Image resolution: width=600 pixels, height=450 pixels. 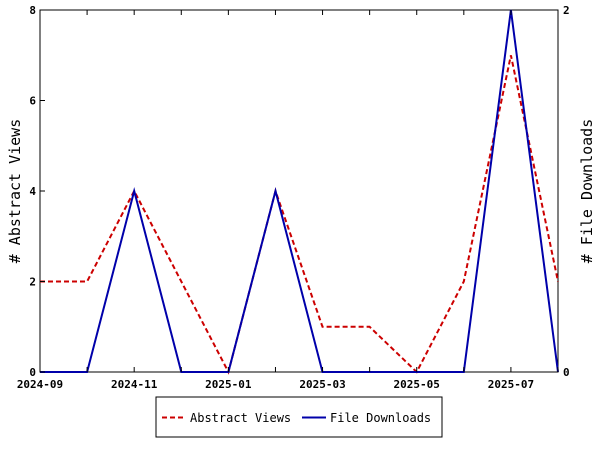 I want to click on y-right-tick-label: 2, so click(x=566, y=10).